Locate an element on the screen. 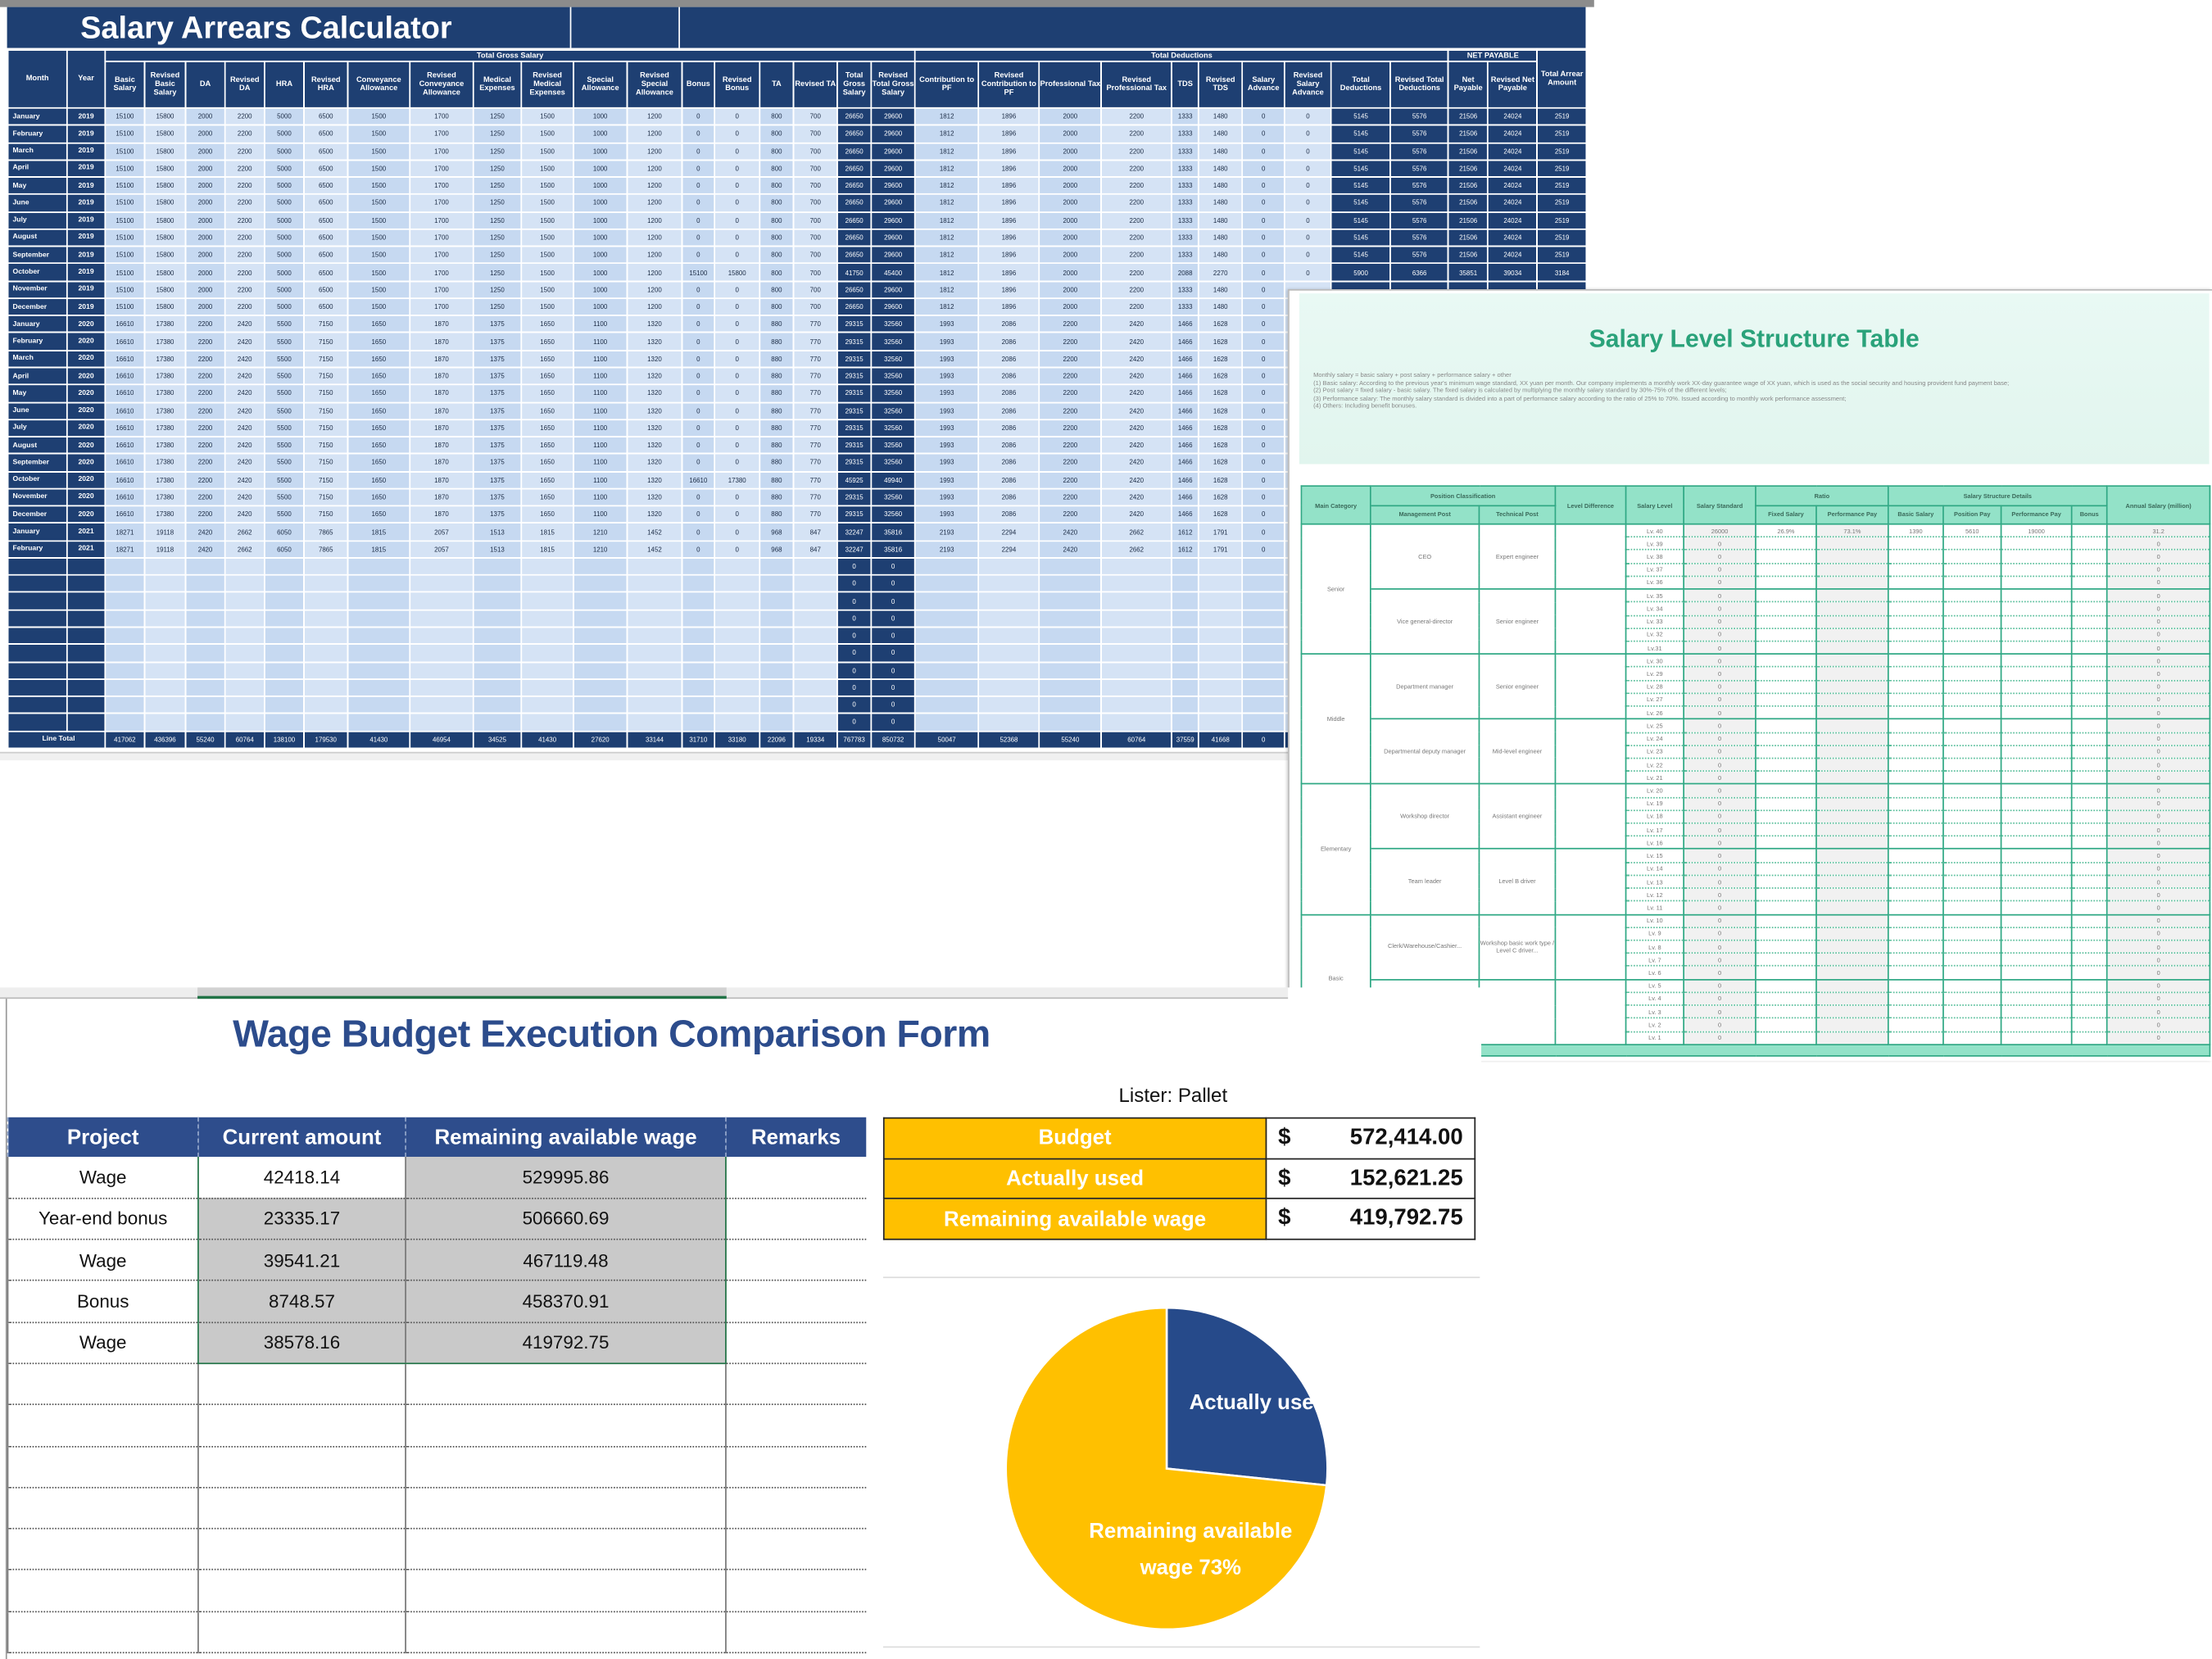 Image resolution: width=2212 pixels, height=1659 pixels. value-cell: 6500 is located at coordinates (326, 116).